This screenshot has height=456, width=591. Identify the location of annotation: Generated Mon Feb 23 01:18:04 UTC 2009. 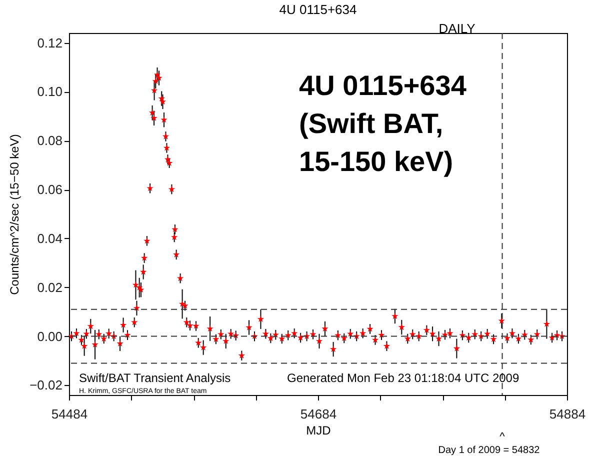
(403, 378).